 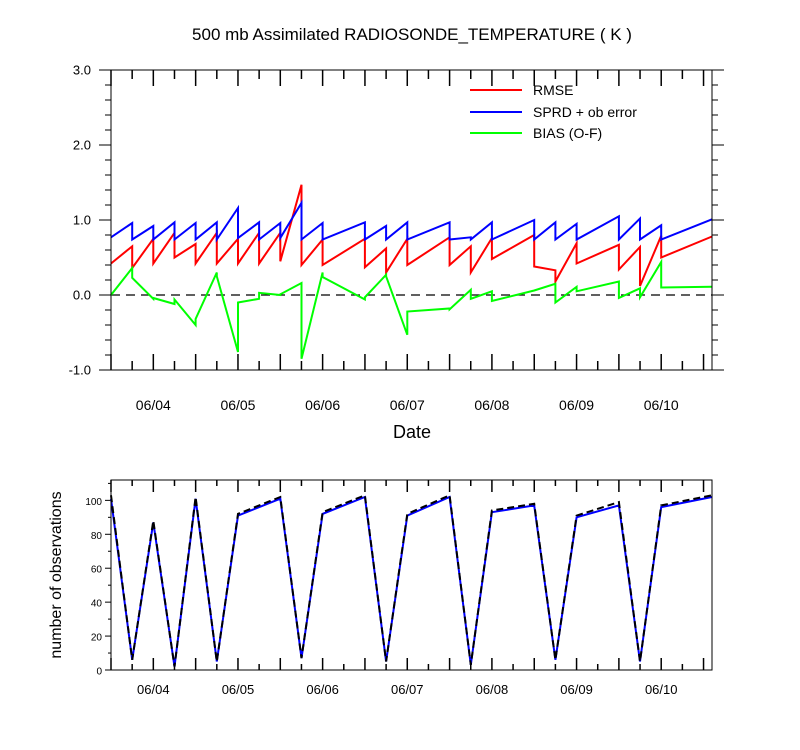 I want to click on bottom-x-tick-label: 06/07, so click(x=407, y=689).